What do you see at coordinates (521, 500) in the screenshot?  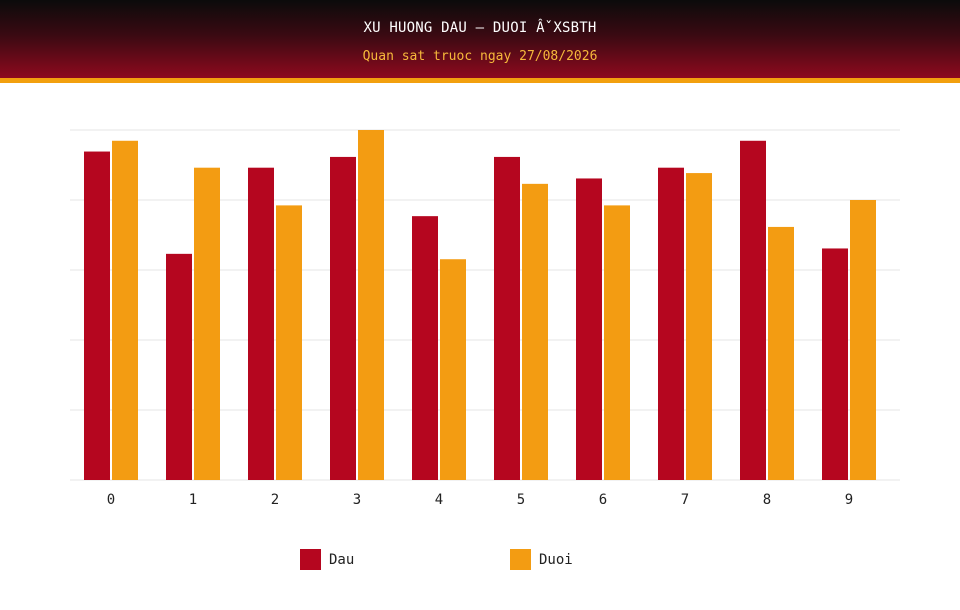 I see `x-tick-label: 5` at bounding box center [521, 500].